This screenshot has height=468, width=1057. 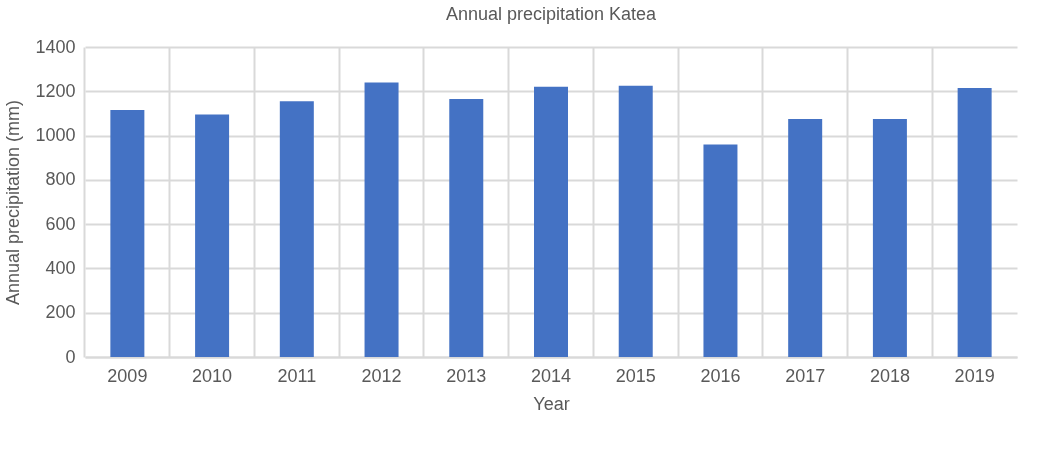 I want to click on x-tick-label: 2013, so click(x=466, y=375).